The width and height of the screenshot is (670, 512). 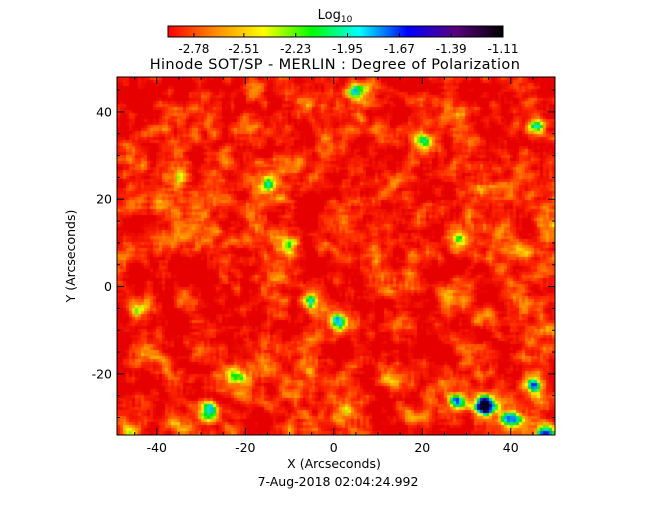 I want to click on y-tick-label: -20, so click(x=102, y=373).